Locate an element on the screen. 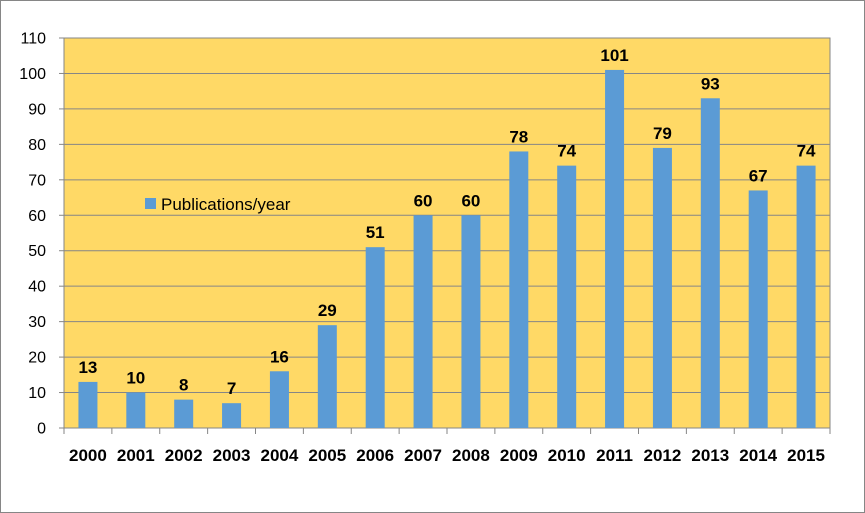  x-tick-label: 2010 is located at coordinates (567, 455).